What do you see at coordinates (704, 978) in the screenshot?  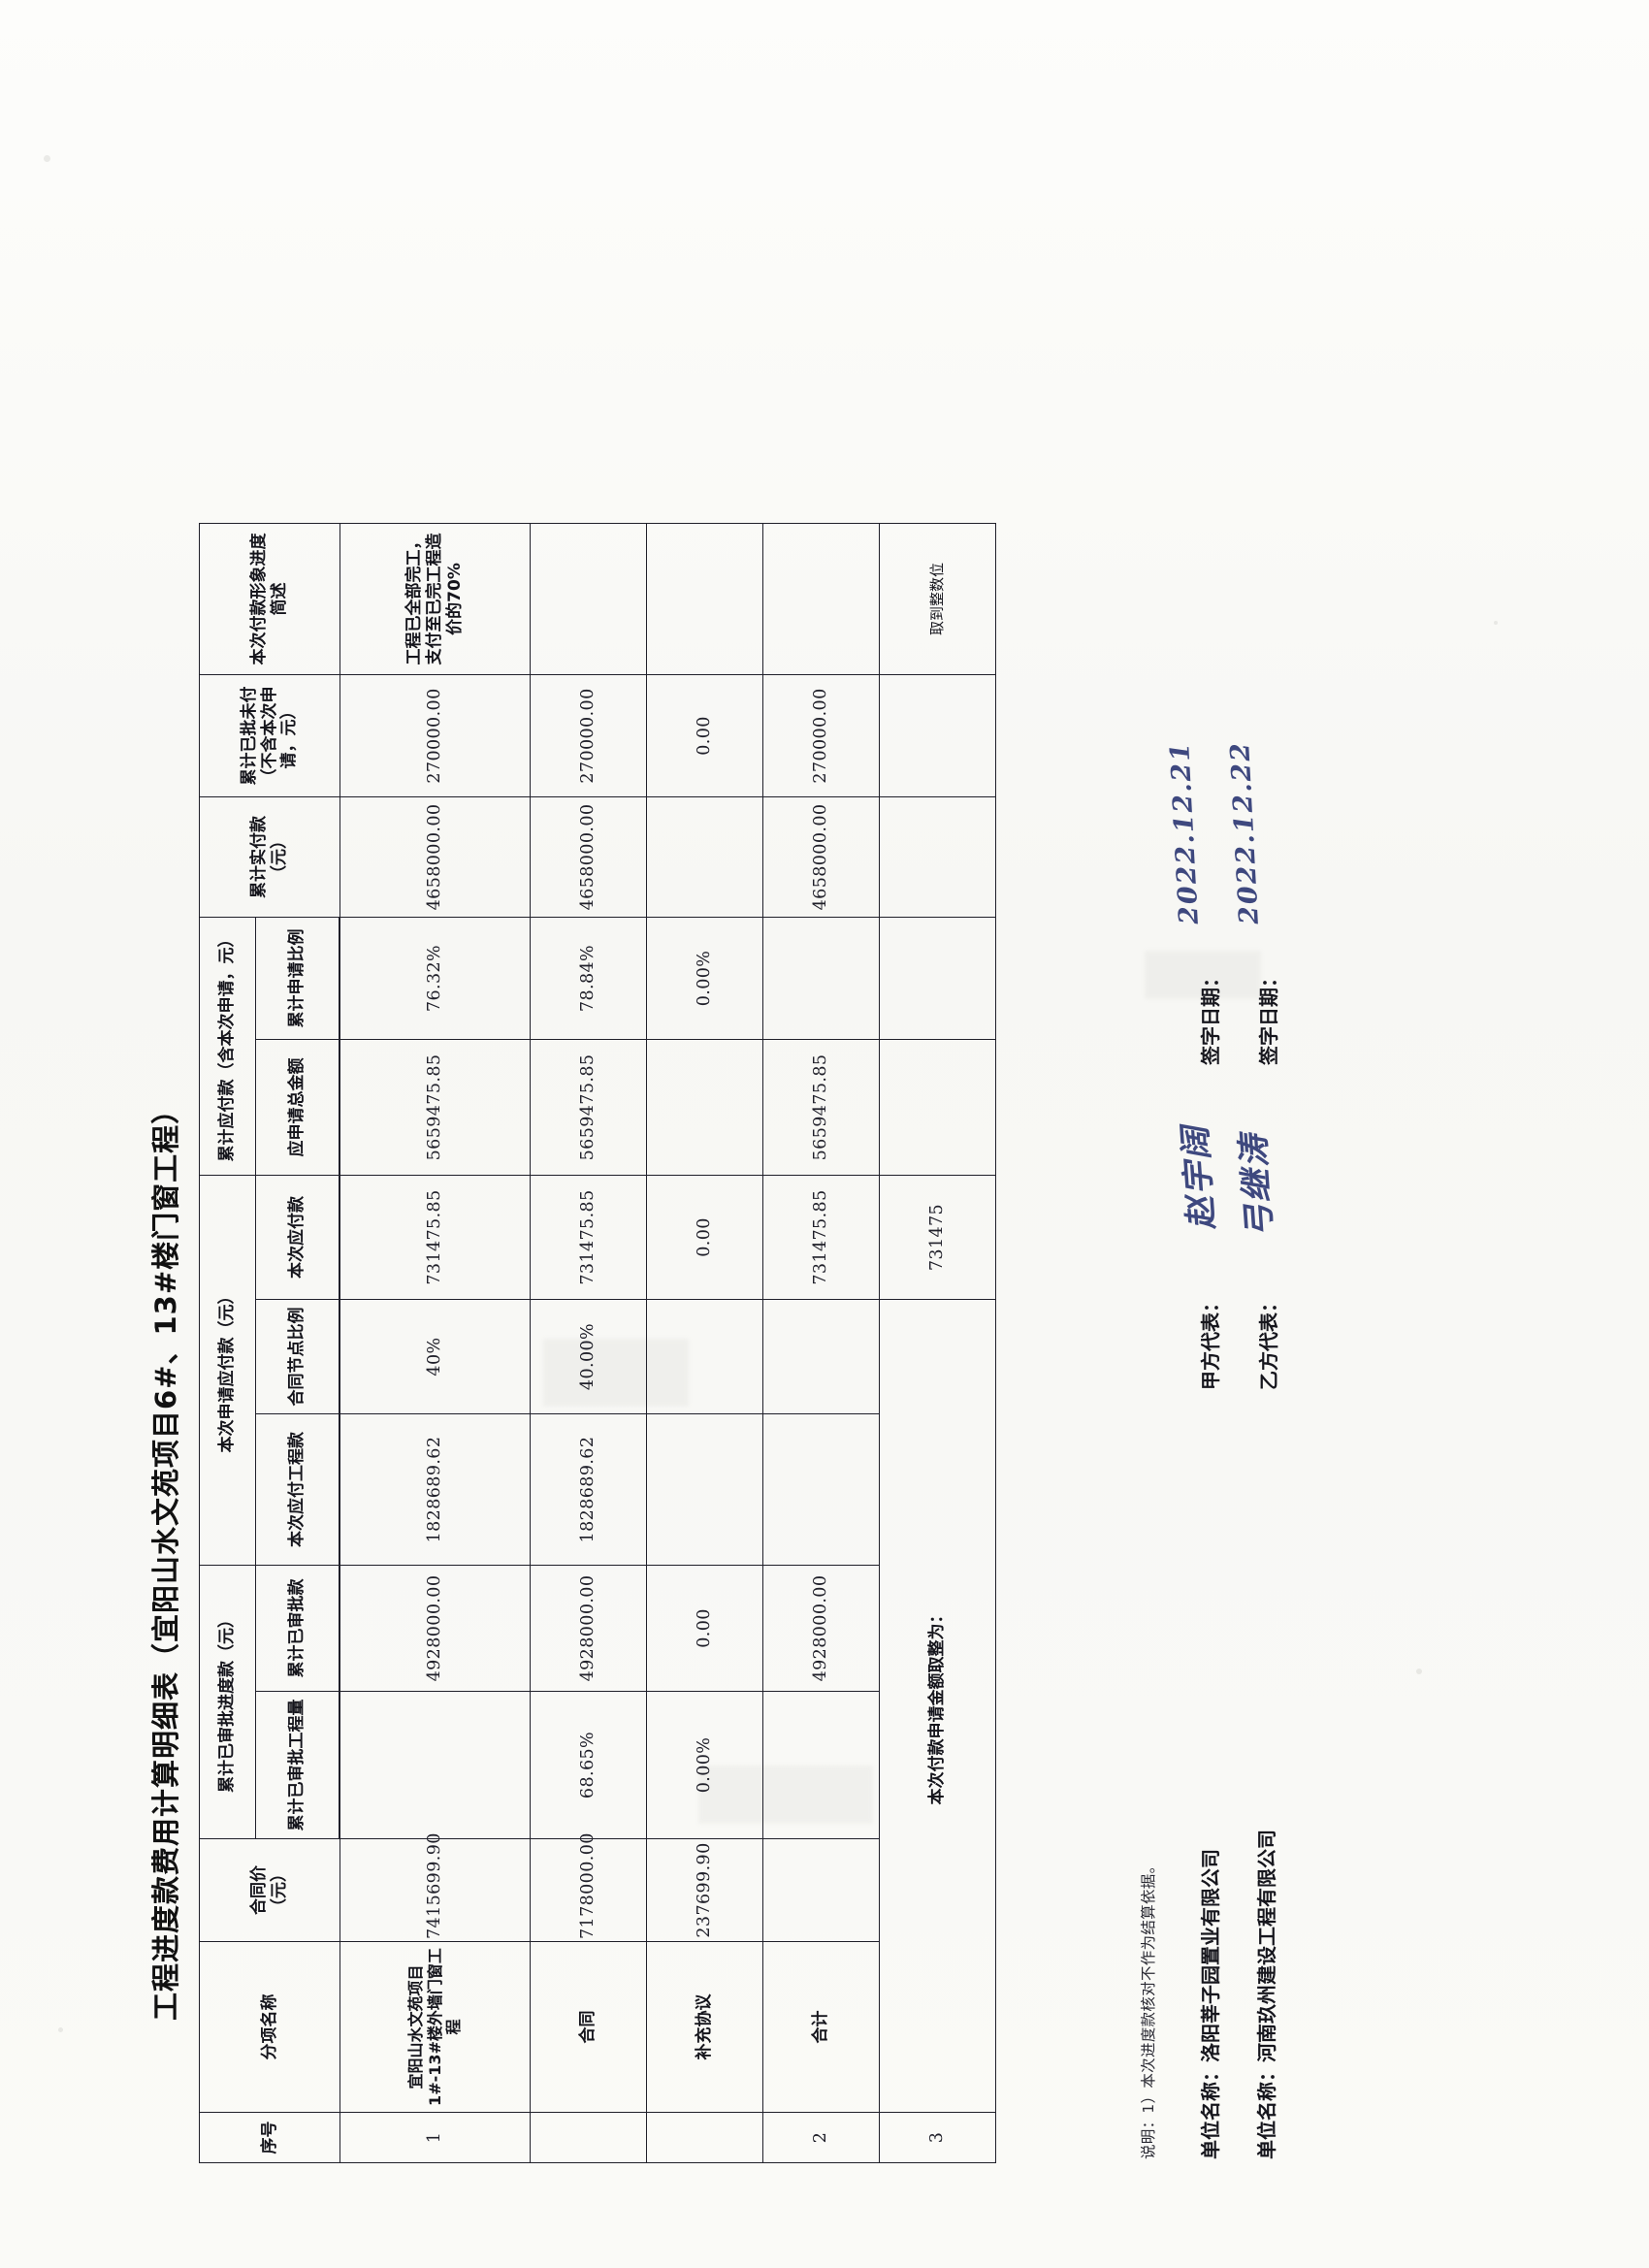 I see `cell-cumulative-apply-ratio: 0.00%` at bounding box center [704, 978].